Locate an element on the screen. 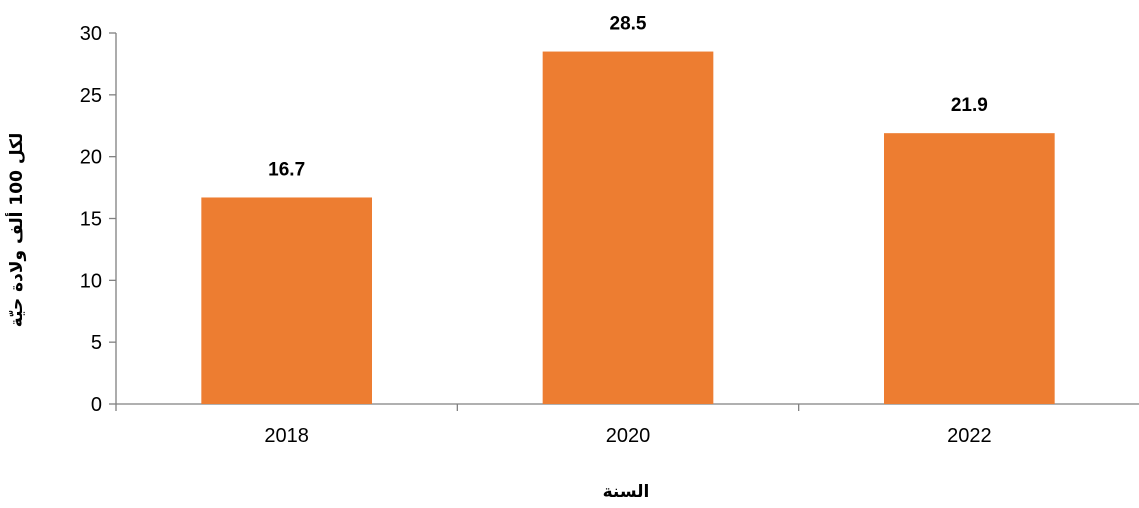 This screenshot has width=1139, height=508. bar-2022 is located at coordinates (969, 269).